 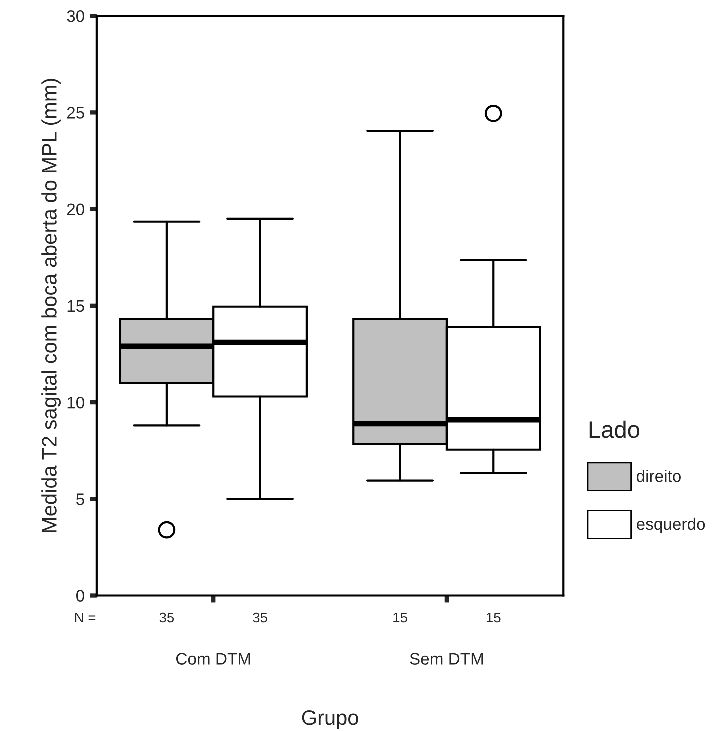 I want to click on y-tick-label: 30, so click(x=75, y=16).